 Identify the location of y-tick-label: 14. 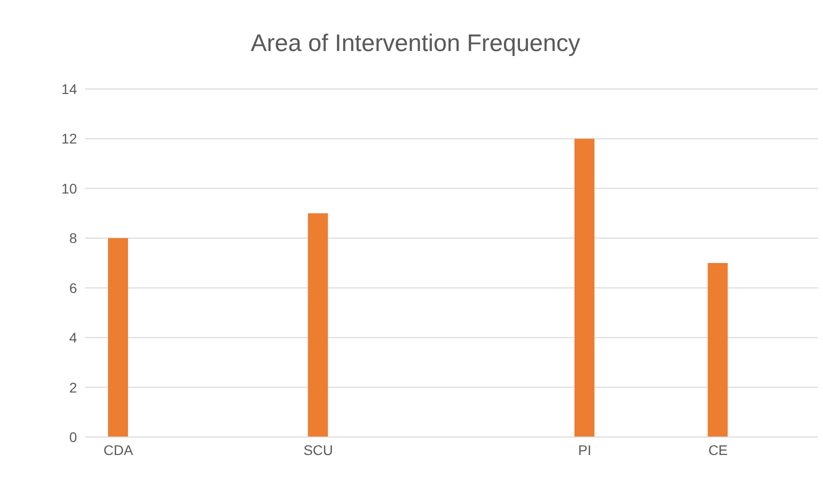
(69, 88).